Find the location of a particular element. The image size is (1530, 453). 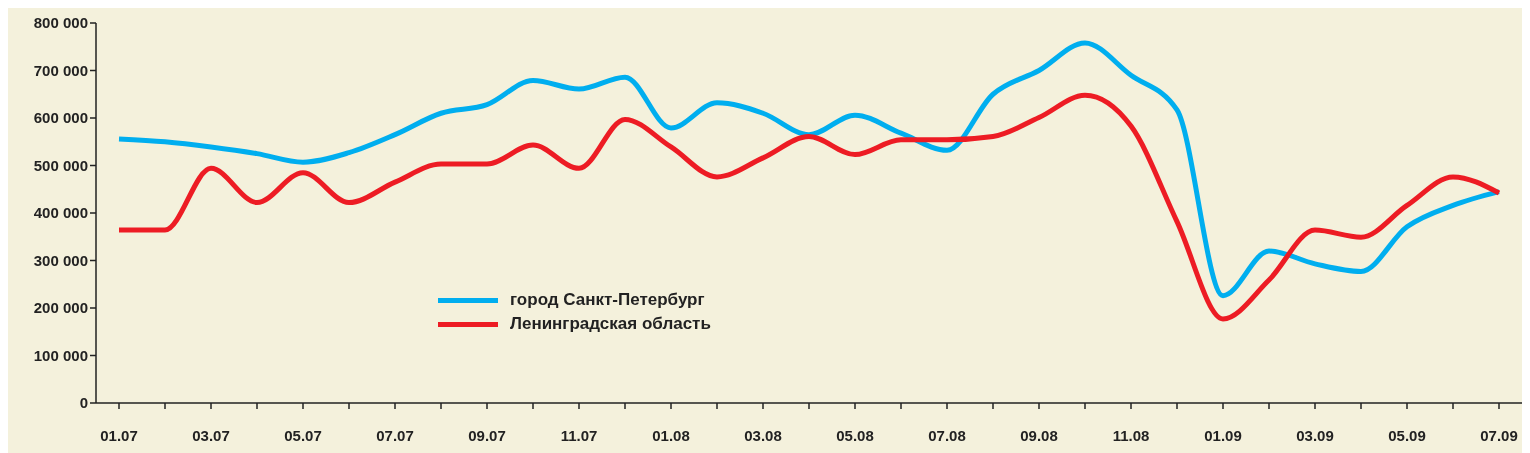

y-tick-label: 200 000 is located at coordinates (60, 308).